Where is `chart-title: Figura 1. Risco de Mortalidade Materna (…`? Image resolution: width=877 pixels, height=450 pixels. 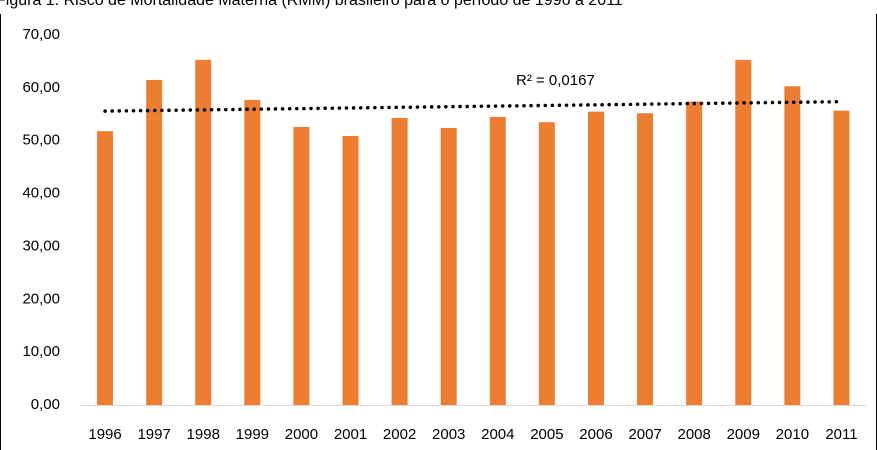
chart-title: Figura 1. Risco de Mortalidade Materna (… is located at coordinates (311, 4).